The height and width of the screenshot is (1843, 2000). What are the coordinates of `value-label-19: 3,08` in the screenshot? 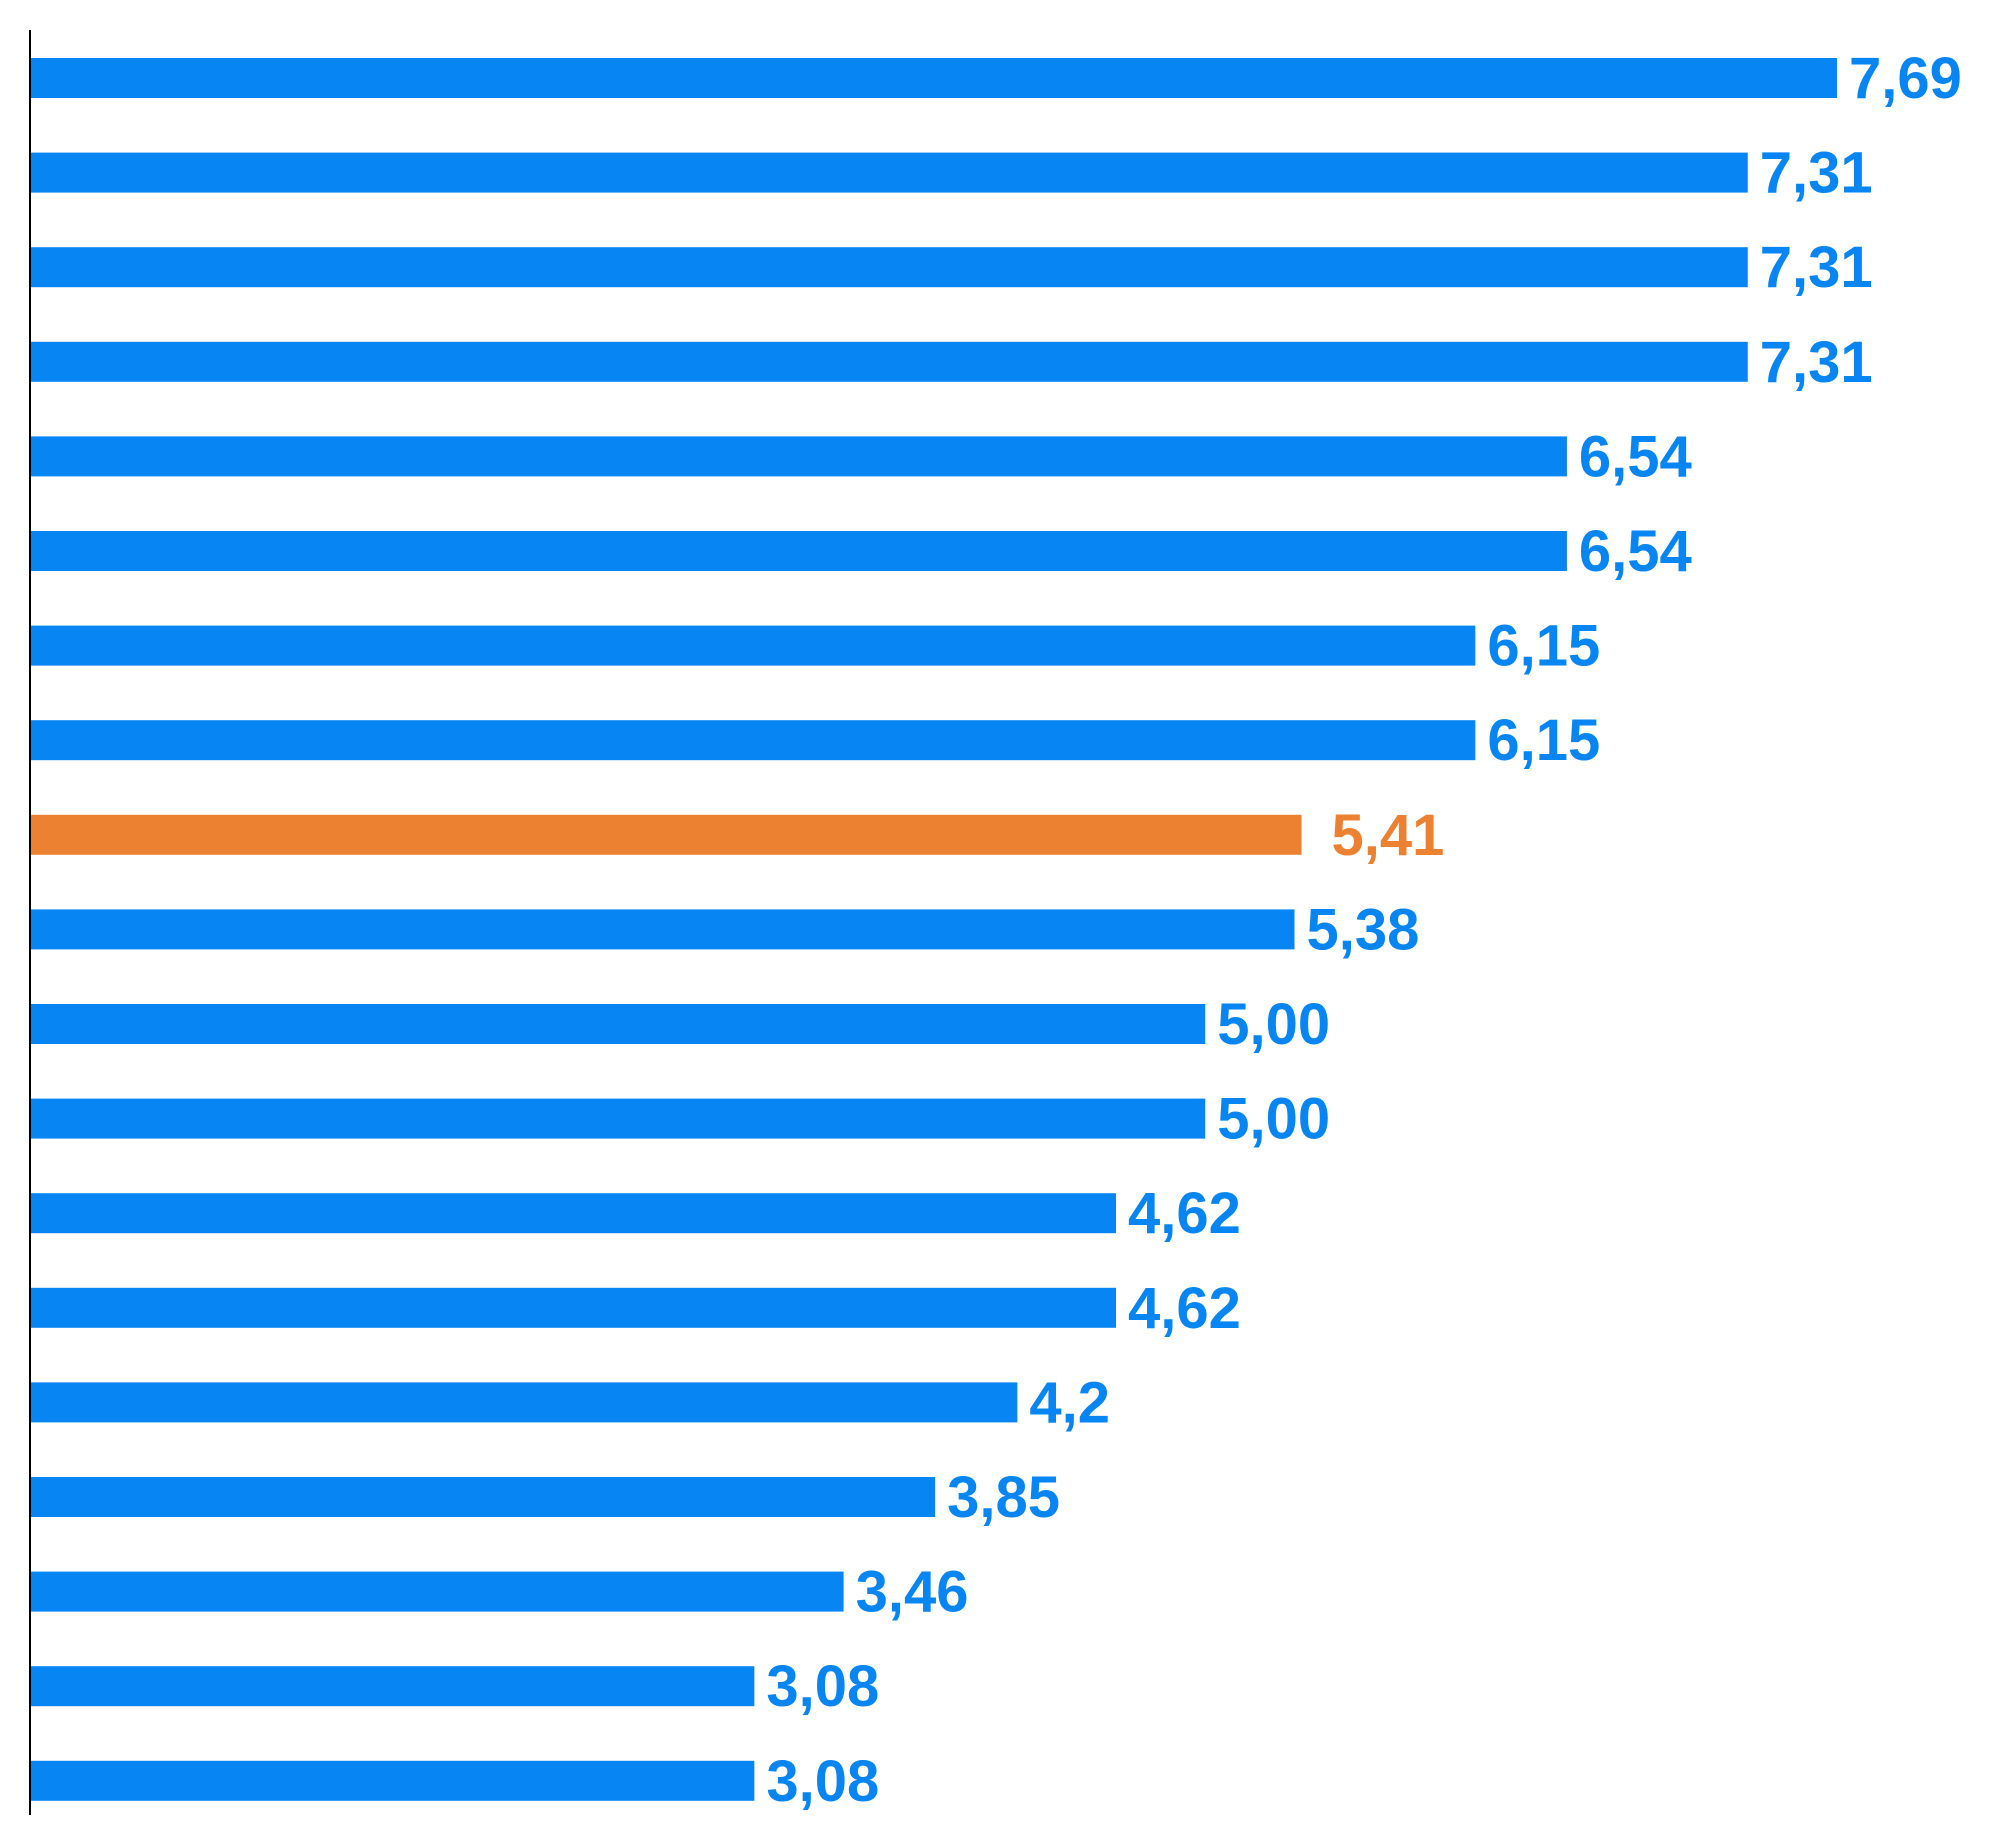 It's located at (822, 1781).